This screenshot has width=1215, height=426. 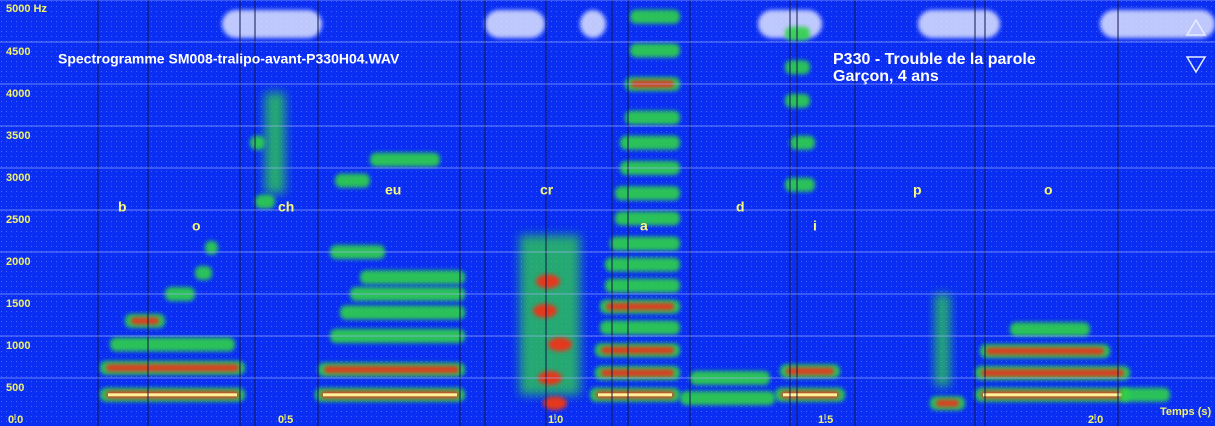 I want to click on x-tick-label: 1.5, so click(x=825, y=420).